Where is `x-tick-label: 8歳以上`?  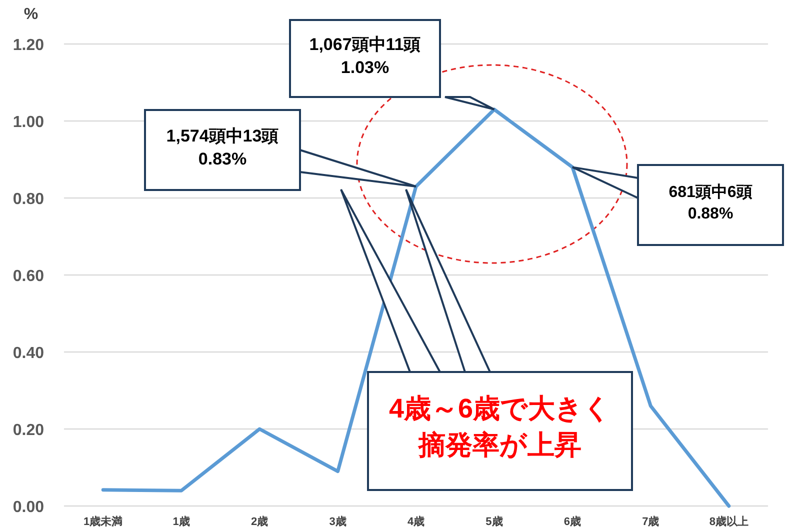
x-tick-label: 8歳以上 is located at coordinates (728, 521).